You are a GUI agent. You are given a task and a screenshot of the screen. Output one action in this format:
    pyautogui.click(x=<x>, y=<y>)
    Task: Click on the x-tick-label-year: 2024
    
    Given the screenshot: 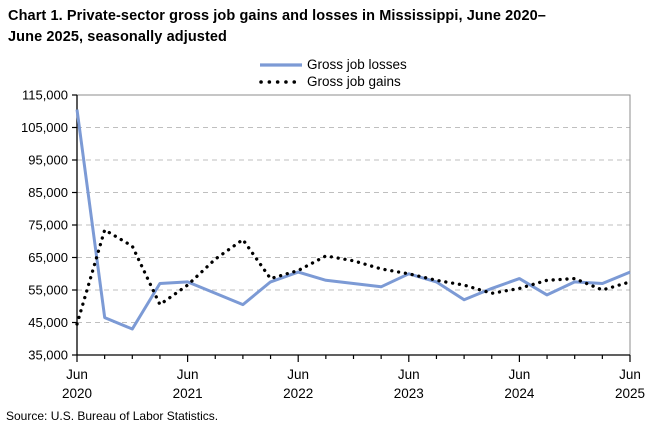 What is the action you would take?
    pyautogui.click(x=519, y=393)
    